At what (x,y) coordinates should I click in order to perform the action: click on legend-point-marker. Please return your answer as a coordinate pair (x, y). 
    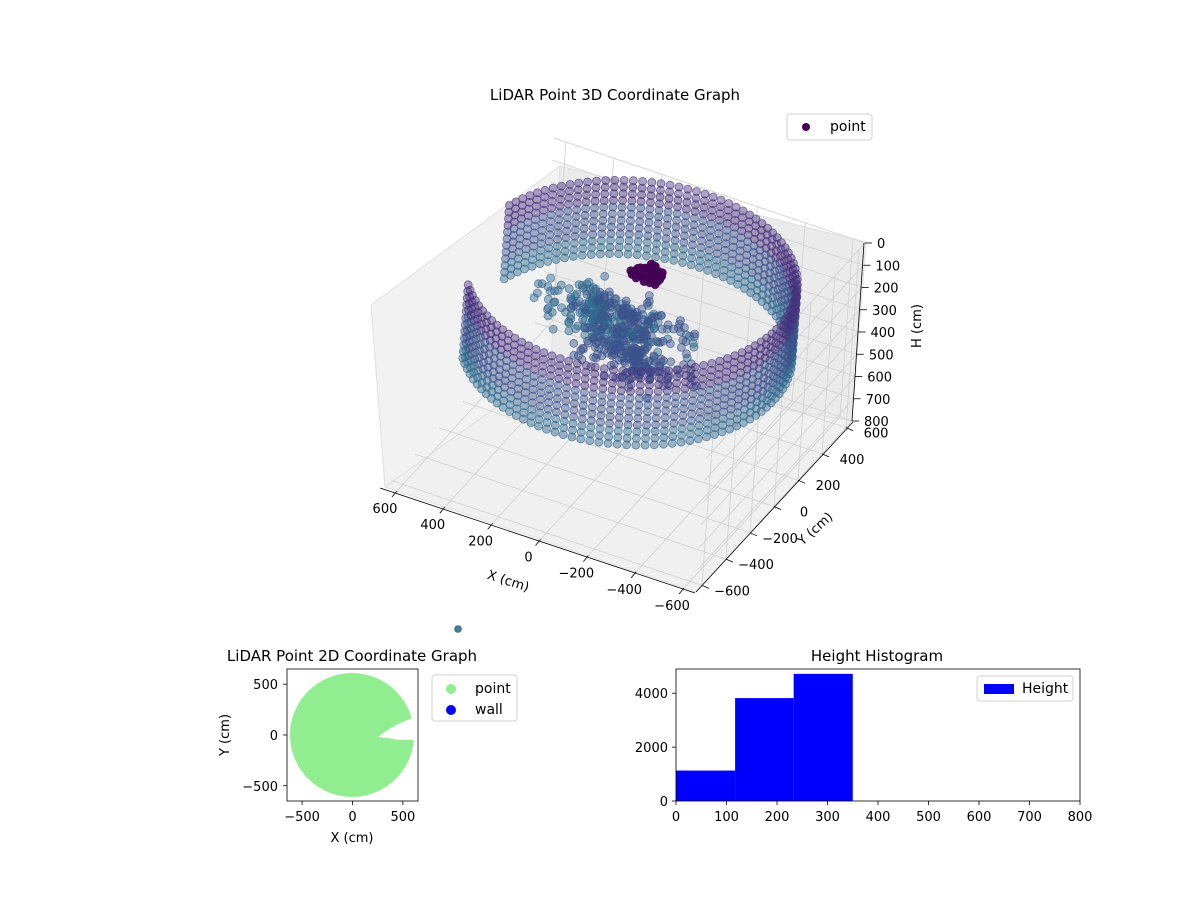
    Looking at the image, I should click on (451, 689).